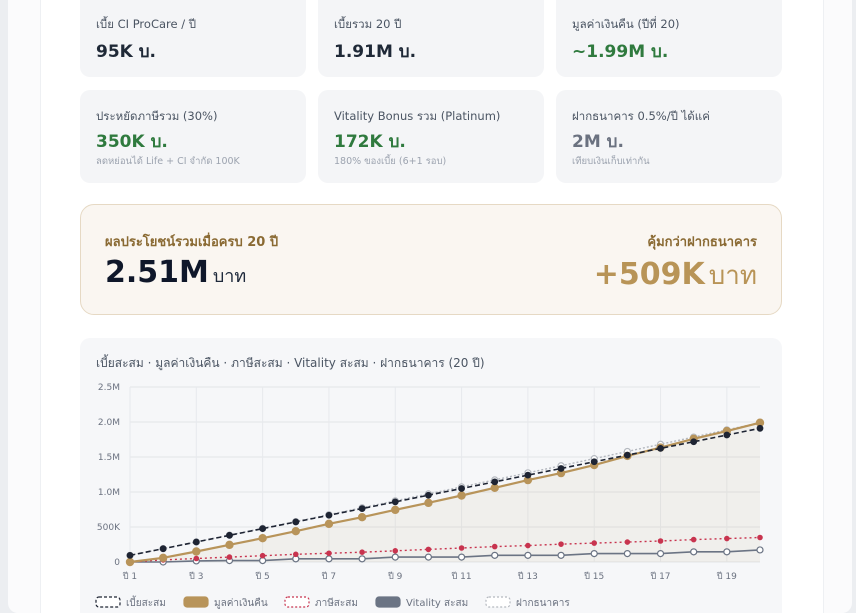  I want to click on stat-label: เบี้ยรวม 20 ปี, so click(368, 24).